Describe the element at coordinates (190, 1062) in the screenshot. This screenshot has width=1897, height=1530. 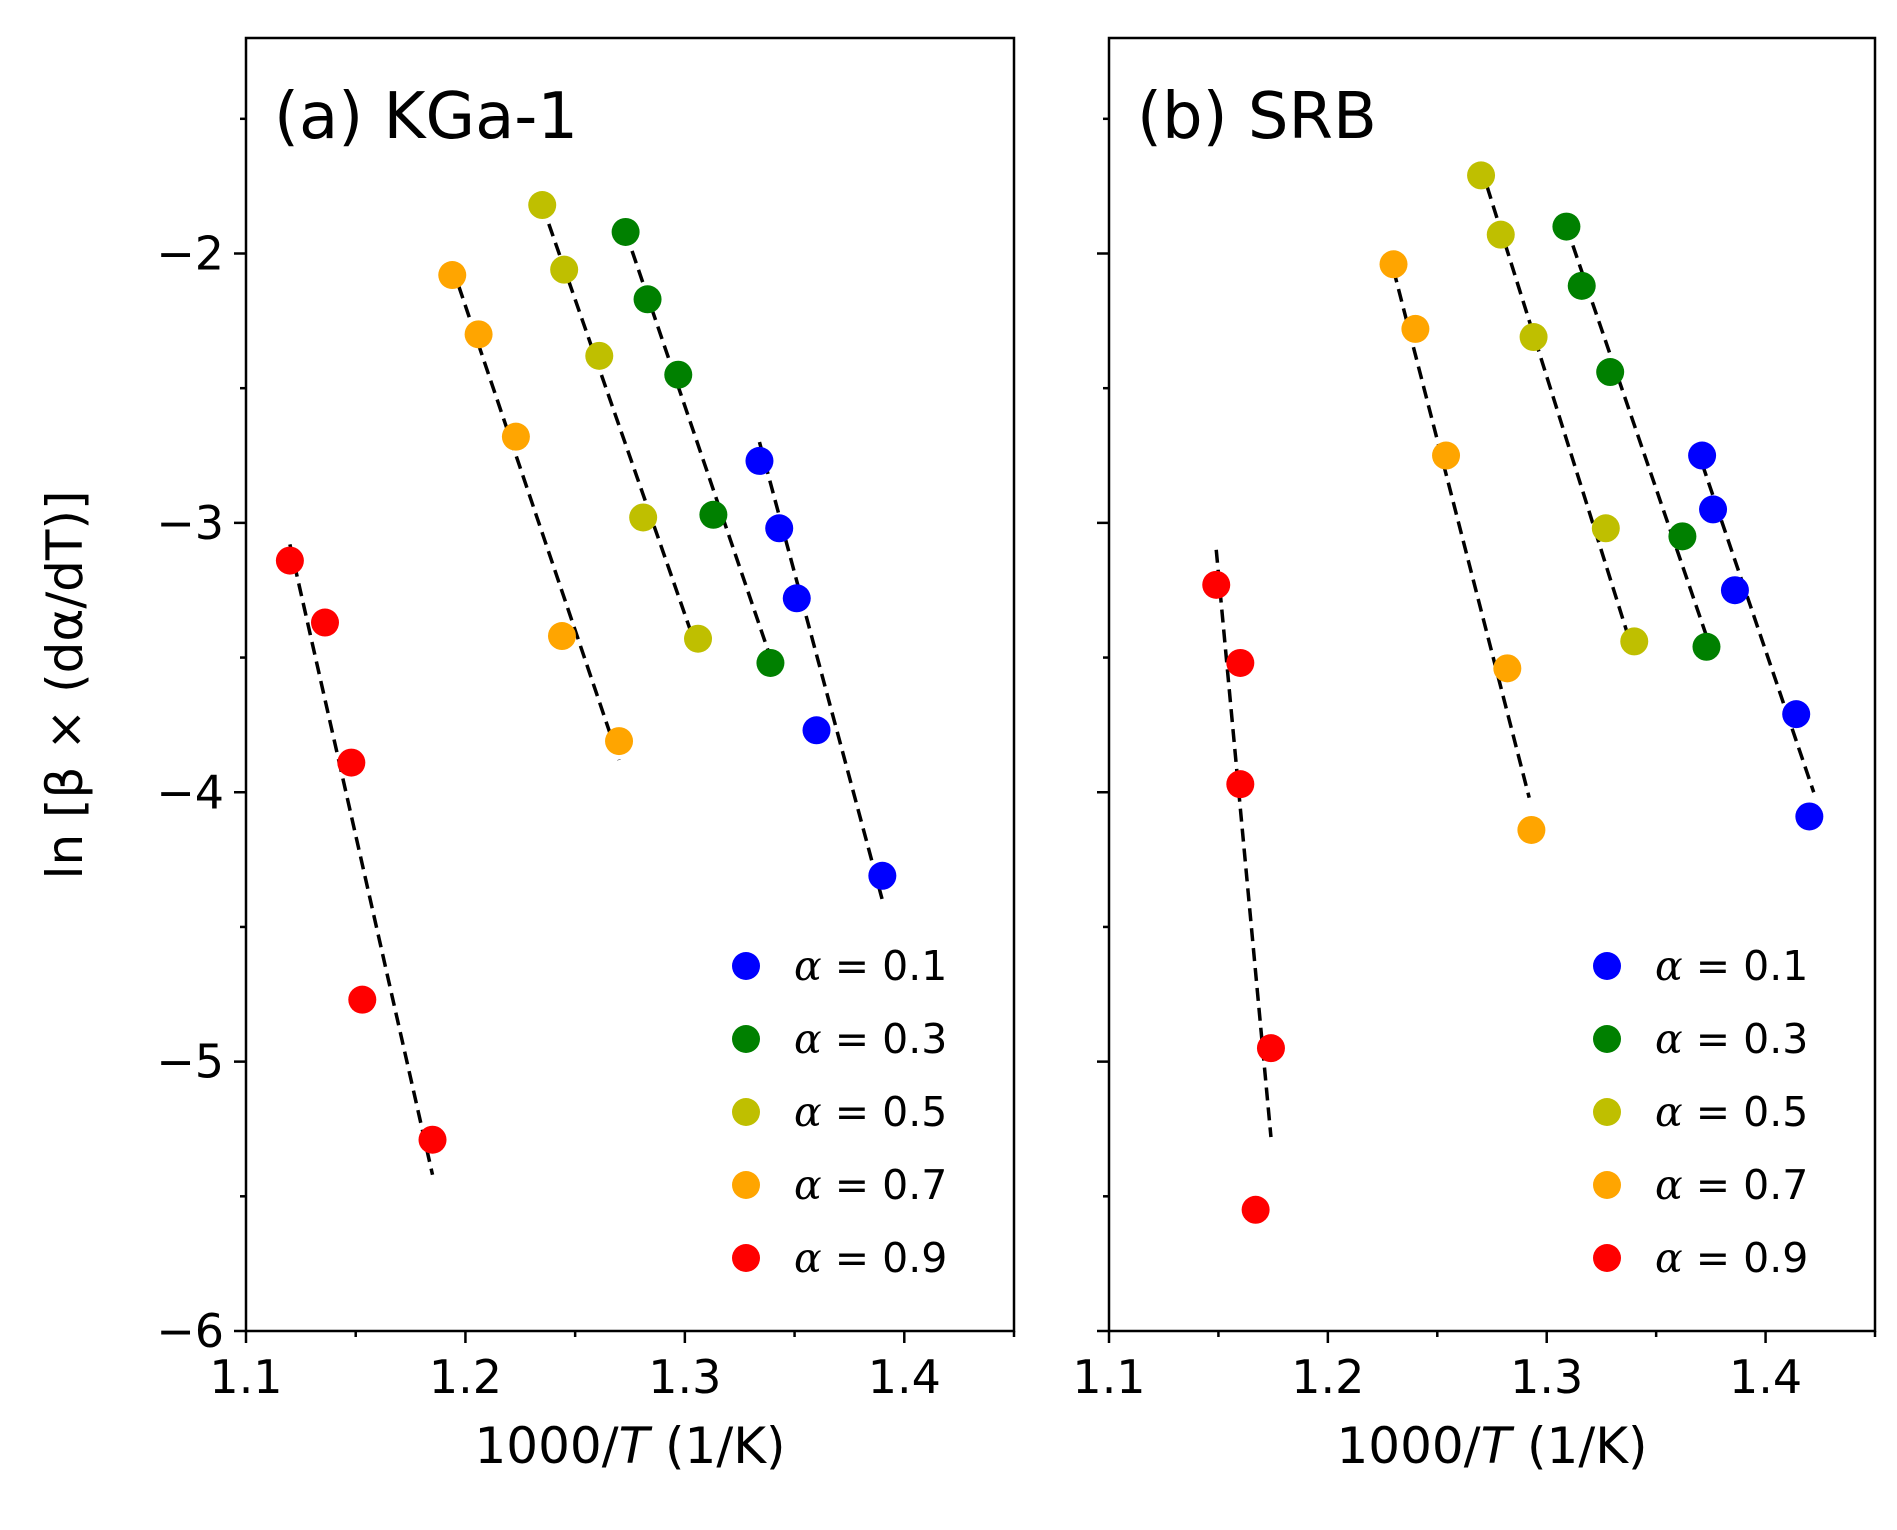
I see `y-tick-label: −5` at that location.